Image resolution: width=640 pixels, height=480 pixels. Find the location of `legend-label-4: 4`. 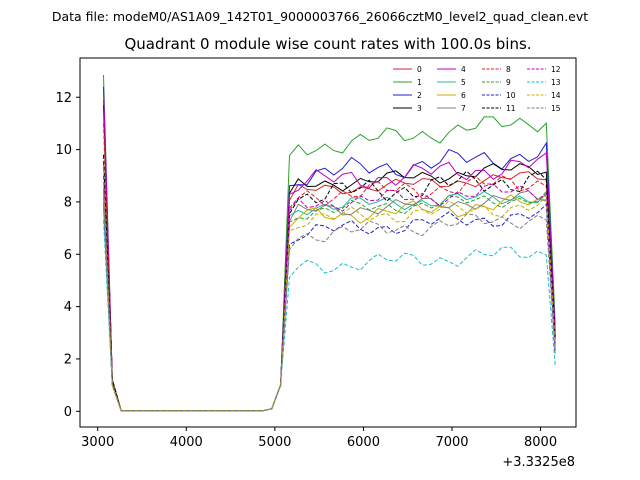

legend-label-4: 4 is located at coordinates (463, 69).